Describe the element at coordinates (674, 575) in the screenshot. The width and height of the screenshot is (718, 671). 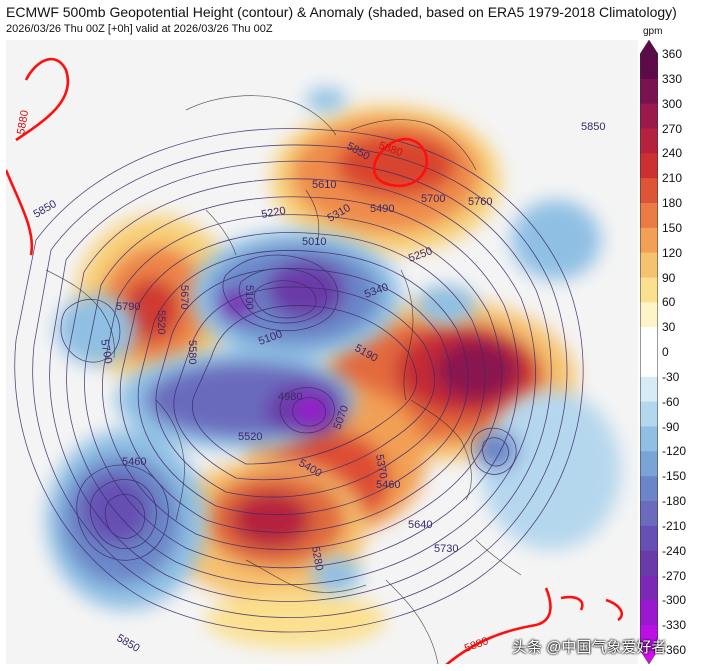
I see `colorbar-tick-label: -270` at that location.